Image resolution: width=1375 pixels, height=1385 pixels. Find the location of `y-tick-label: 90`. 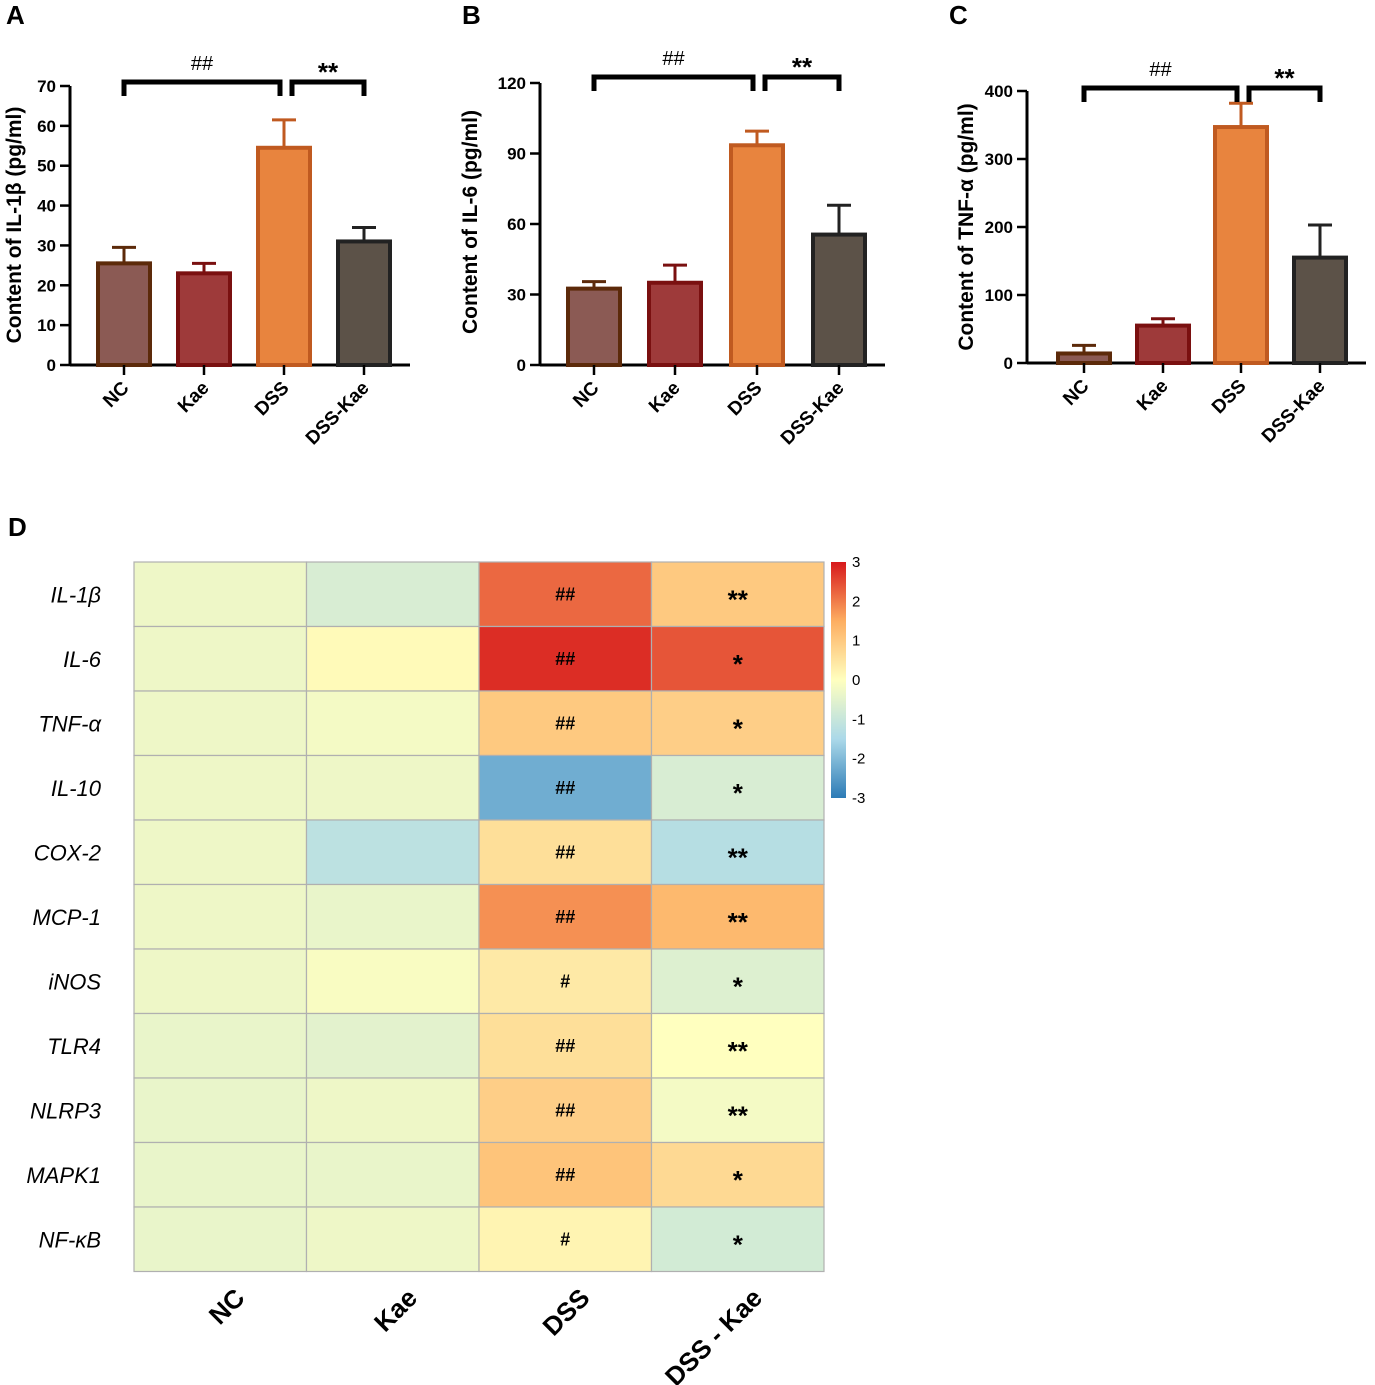

y-tick-label: 90 is located at coordinates (516, 154).